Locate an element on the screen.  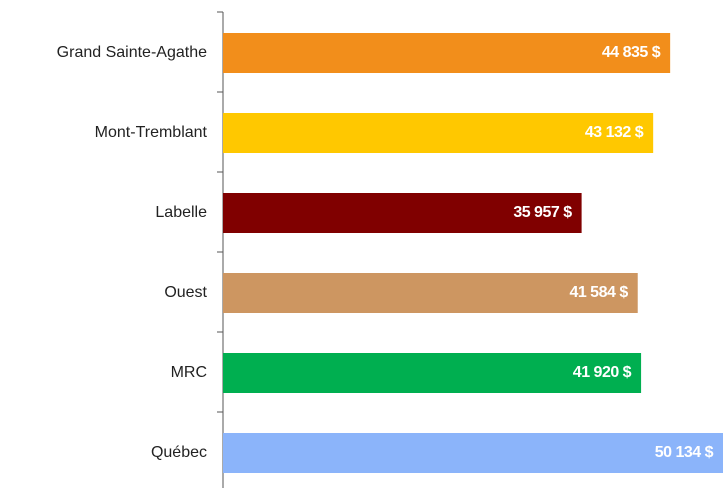
category-label: Mont-Tremblant is located at coordinates (151, 132).